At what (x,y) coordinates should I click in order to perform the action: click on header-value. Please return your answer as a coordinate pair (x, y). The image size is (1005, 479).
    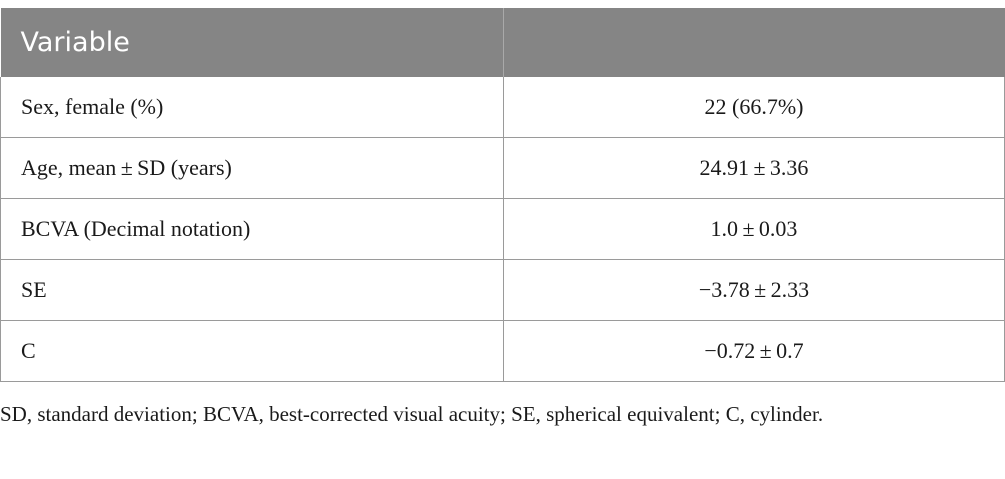
    Looking at the image, I should click on (754, 42).